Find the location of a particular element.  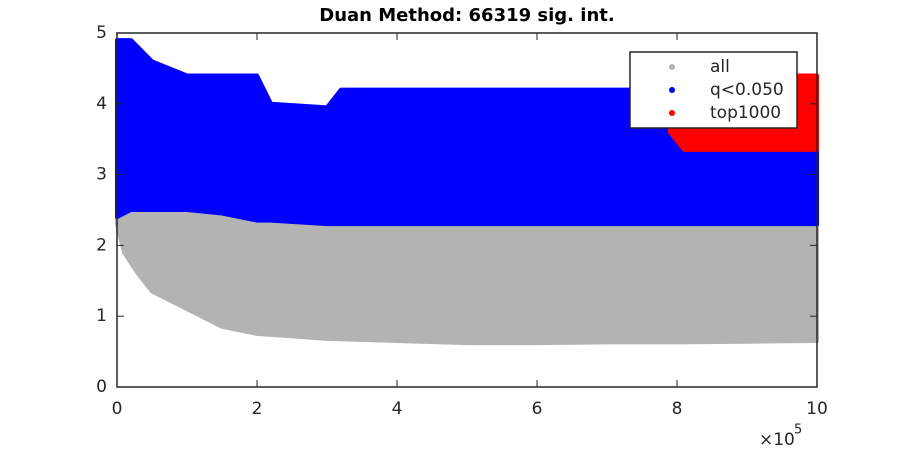

y-tick-label: 4 is located at coordinates (101, 104).